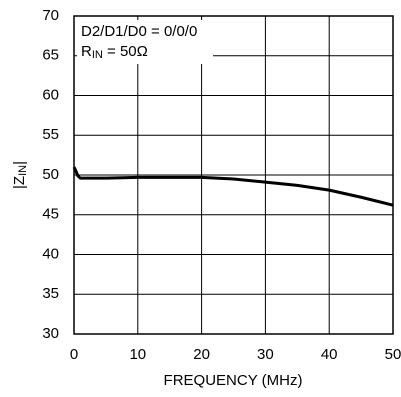 The width and height of the screenshot is (401, 397). Describe the element at coordinates (233, 380) in the screenshot. I see `x-axis-label: FREQUENCY (MHz)` at that location.